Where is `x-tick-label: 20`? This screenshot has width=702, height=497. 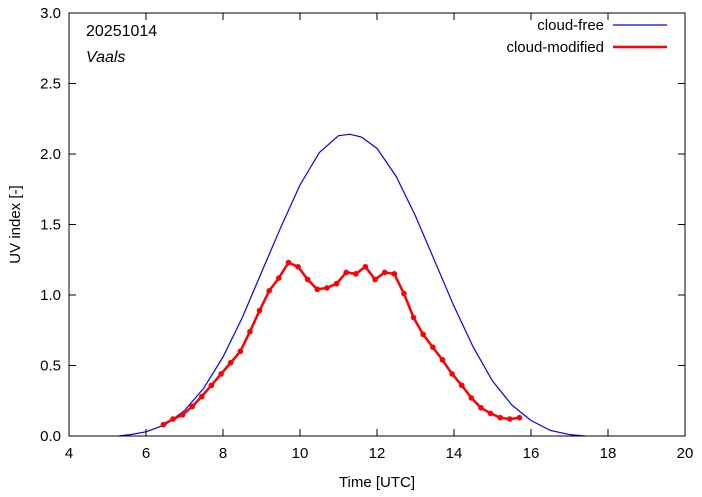
x-tick-label: 20 is located at coordinates (685, 453).